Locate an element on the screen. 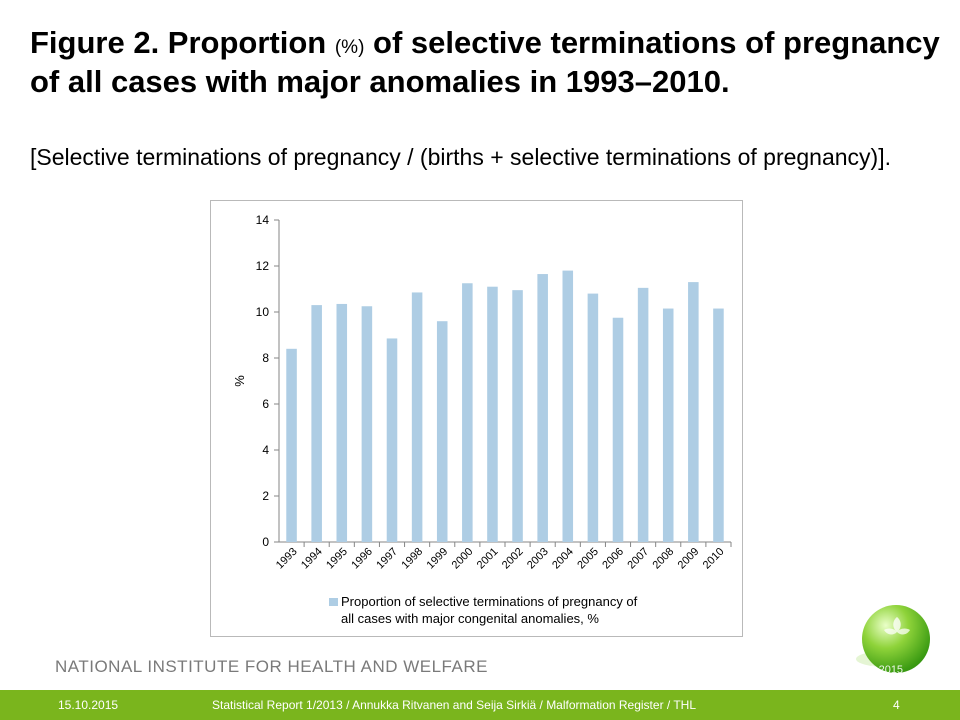 This screenshot has width=960, height=720. x-tick-label: 1995 is located at coordinates (337, 559).